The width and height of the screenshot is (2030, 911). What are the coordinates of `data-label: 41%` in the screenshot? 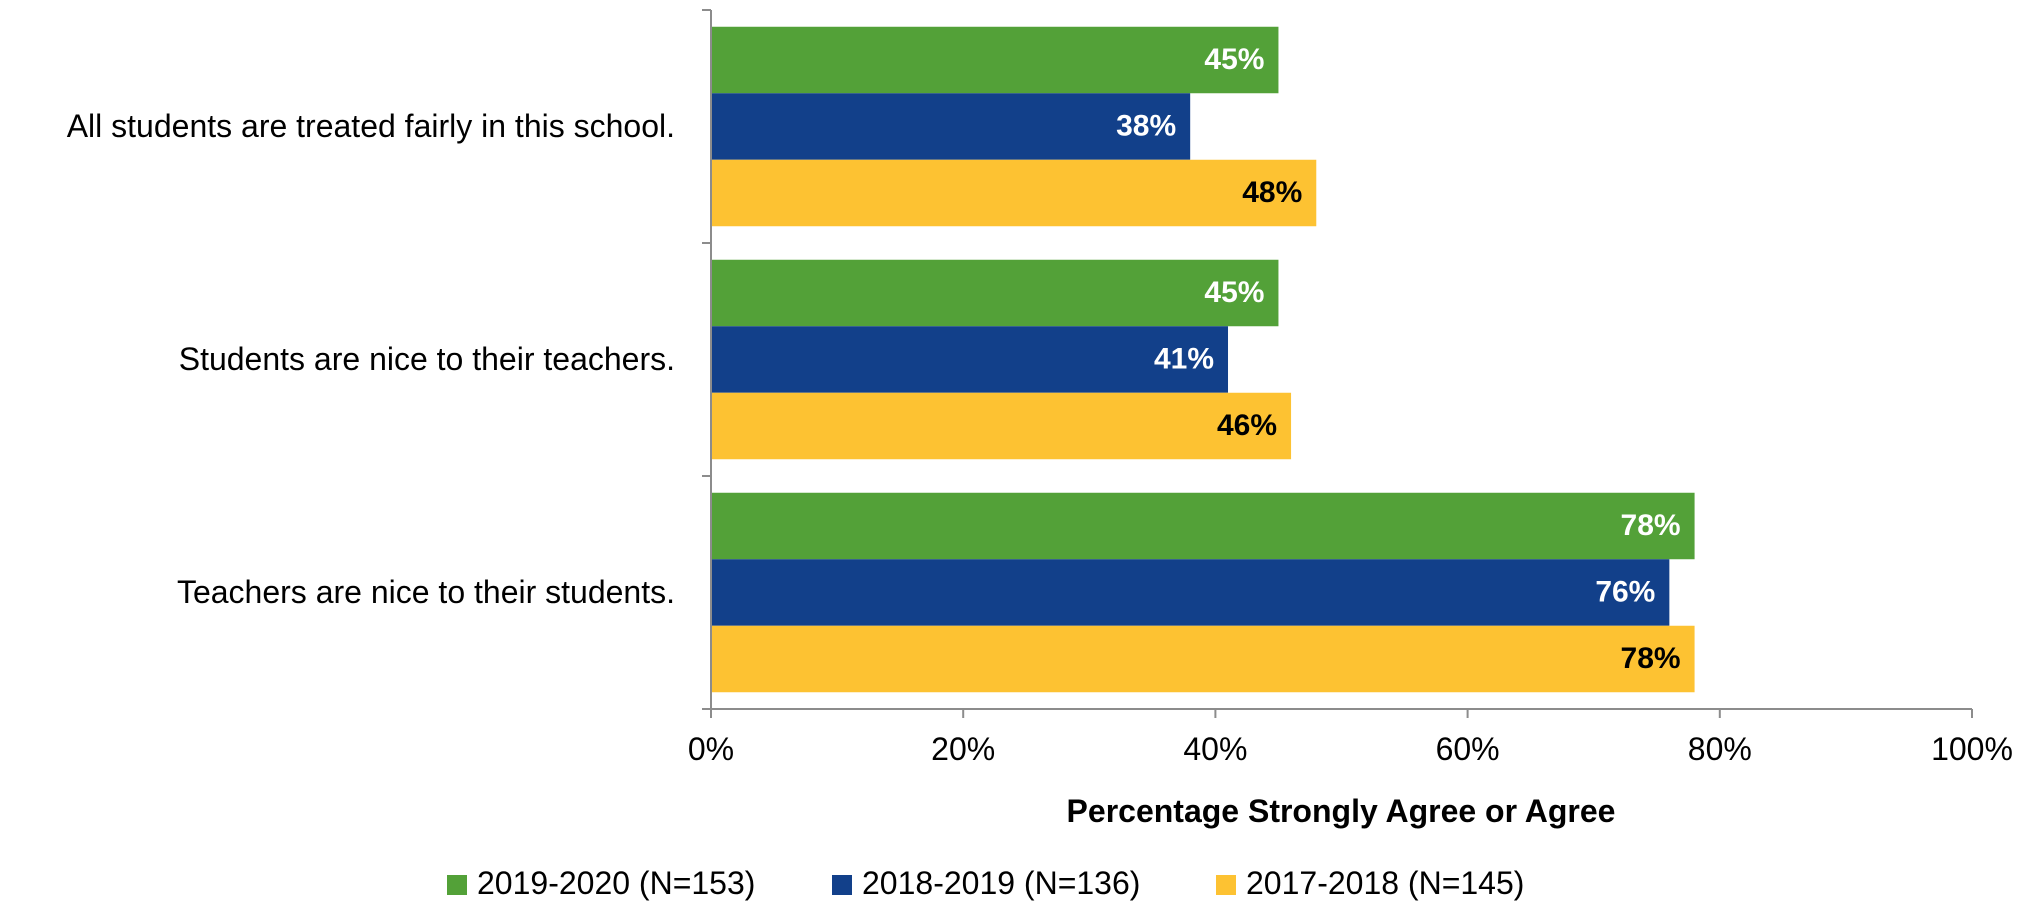 It's located at (1184, 358).